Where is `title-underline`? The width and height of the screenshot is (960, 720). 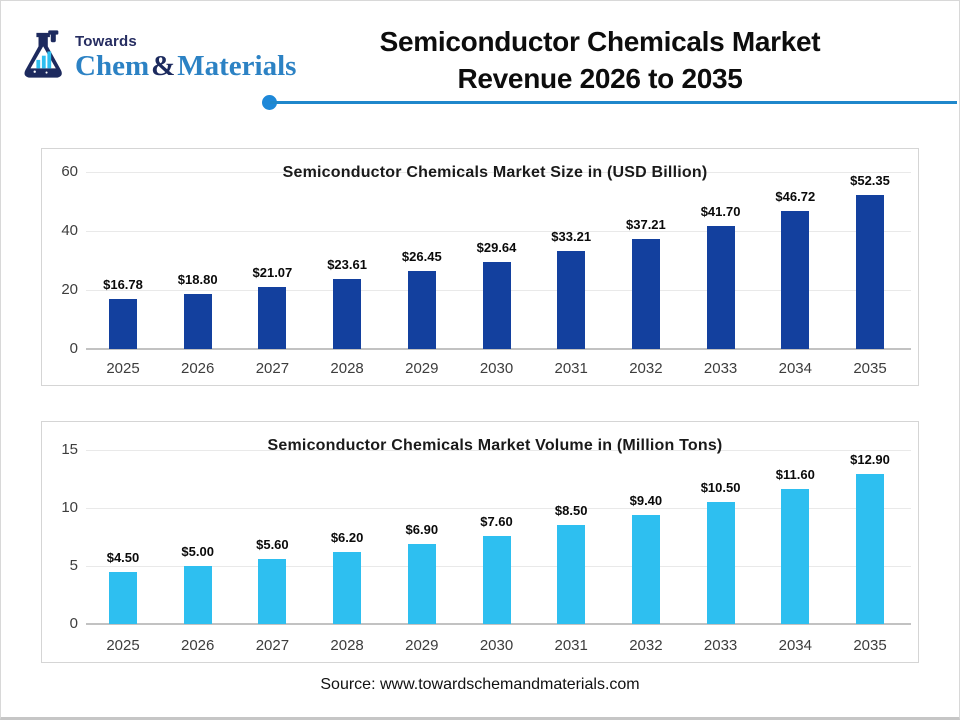
title-underline is located at coordinates (609, 103).